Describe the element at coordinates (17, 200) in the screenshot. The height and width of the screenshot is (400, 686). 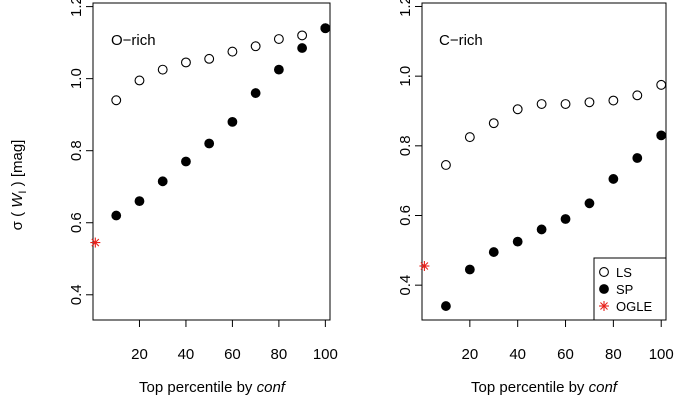
I see `y-axis-label-w: W` at that location.